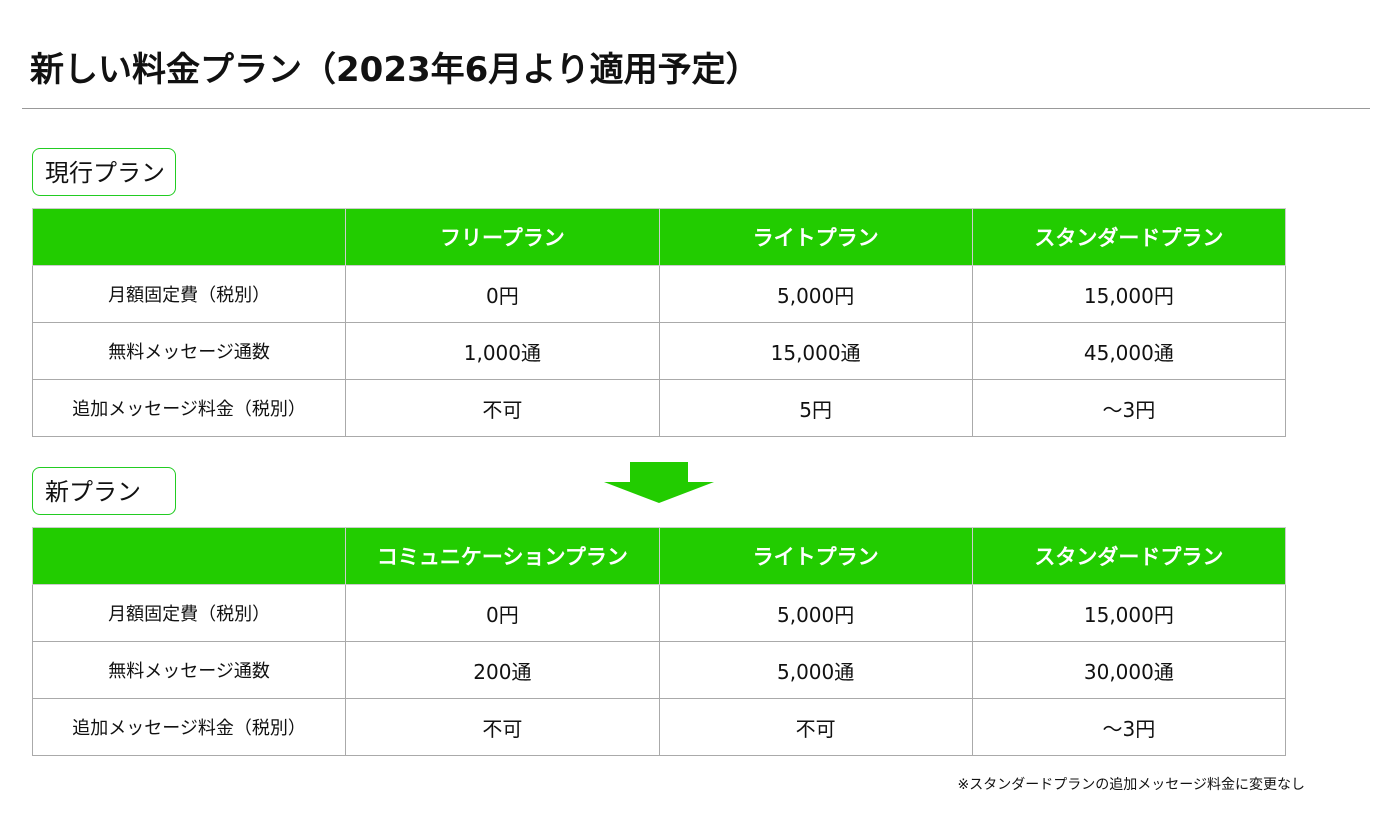  What do you see at coordinates (104, 172) in the screenshot?
I see `section-label: 現行プラン` at bounding box center [104, 172].